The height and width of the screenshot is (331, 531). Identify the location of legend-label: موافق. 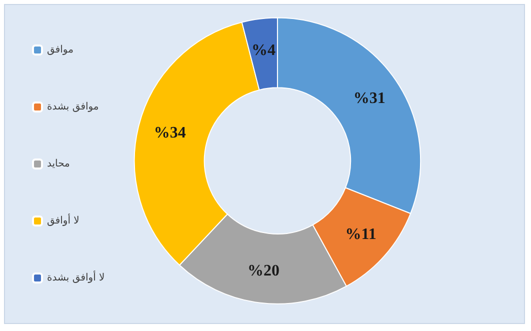
(60, 50).